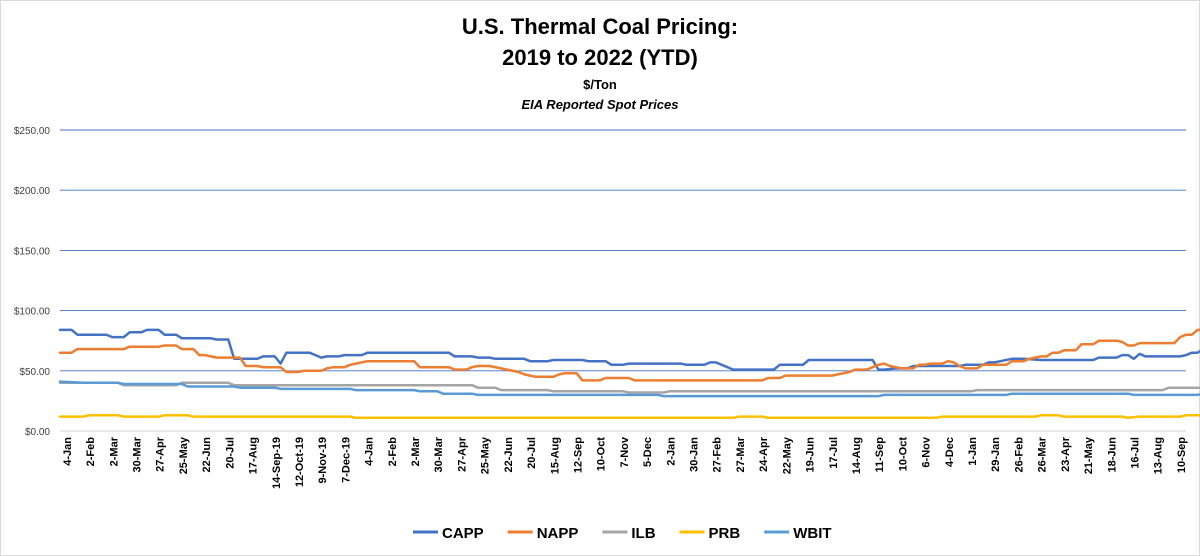 The width and height of the screenshot is (1200, 556). I want to click on chart-subtitle: $/Ton, so click(600, 84).